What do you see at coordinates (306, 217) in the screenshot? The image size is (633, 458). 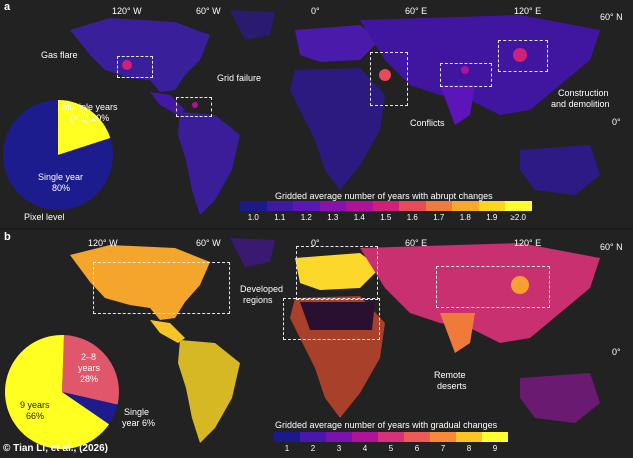 I see `legend-a-tick-label: 1.2` at bounding box center [306, 217].